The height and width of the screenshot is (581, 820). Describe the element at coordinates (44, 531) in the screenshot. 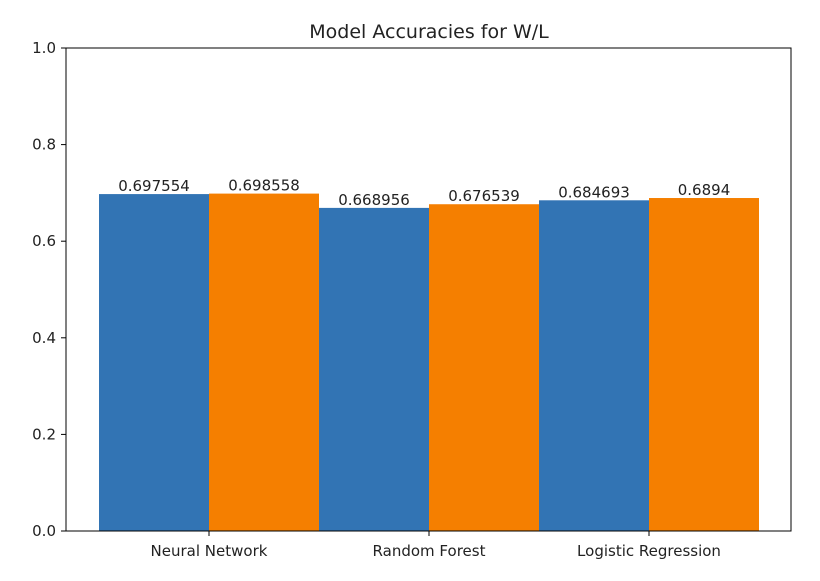

I see `y-tick-label: 0.0` at that location.